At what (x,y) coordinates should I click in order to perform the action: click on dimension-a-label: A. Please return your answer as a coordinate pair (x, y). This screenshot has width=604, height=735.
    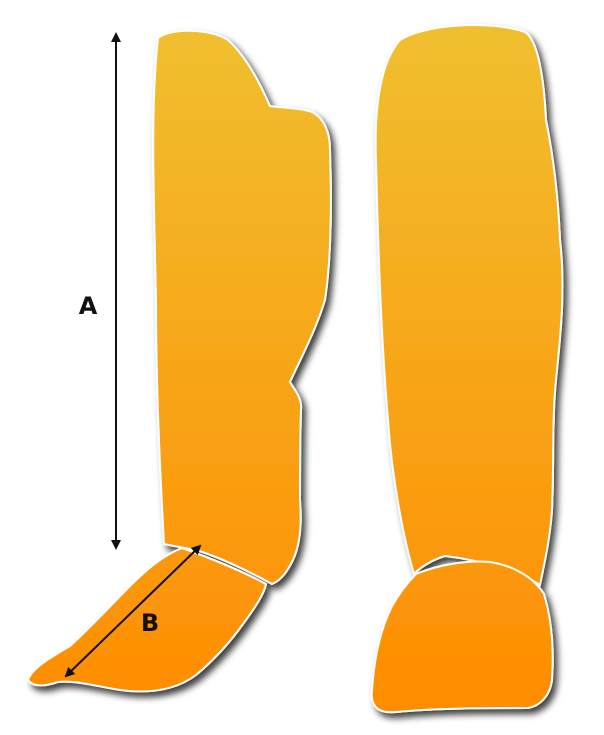
    Looking at the image, I should click on (88, 306).